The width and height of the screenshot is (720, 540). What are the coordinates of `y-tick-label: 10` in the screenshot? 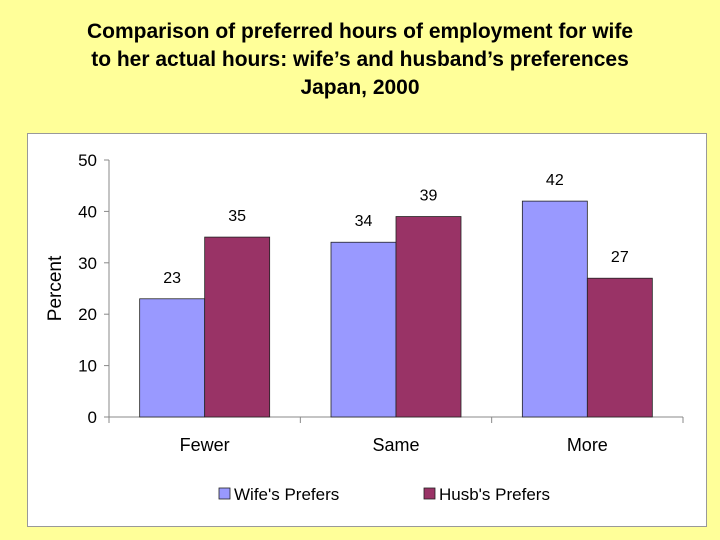 It's located at (87, 366).